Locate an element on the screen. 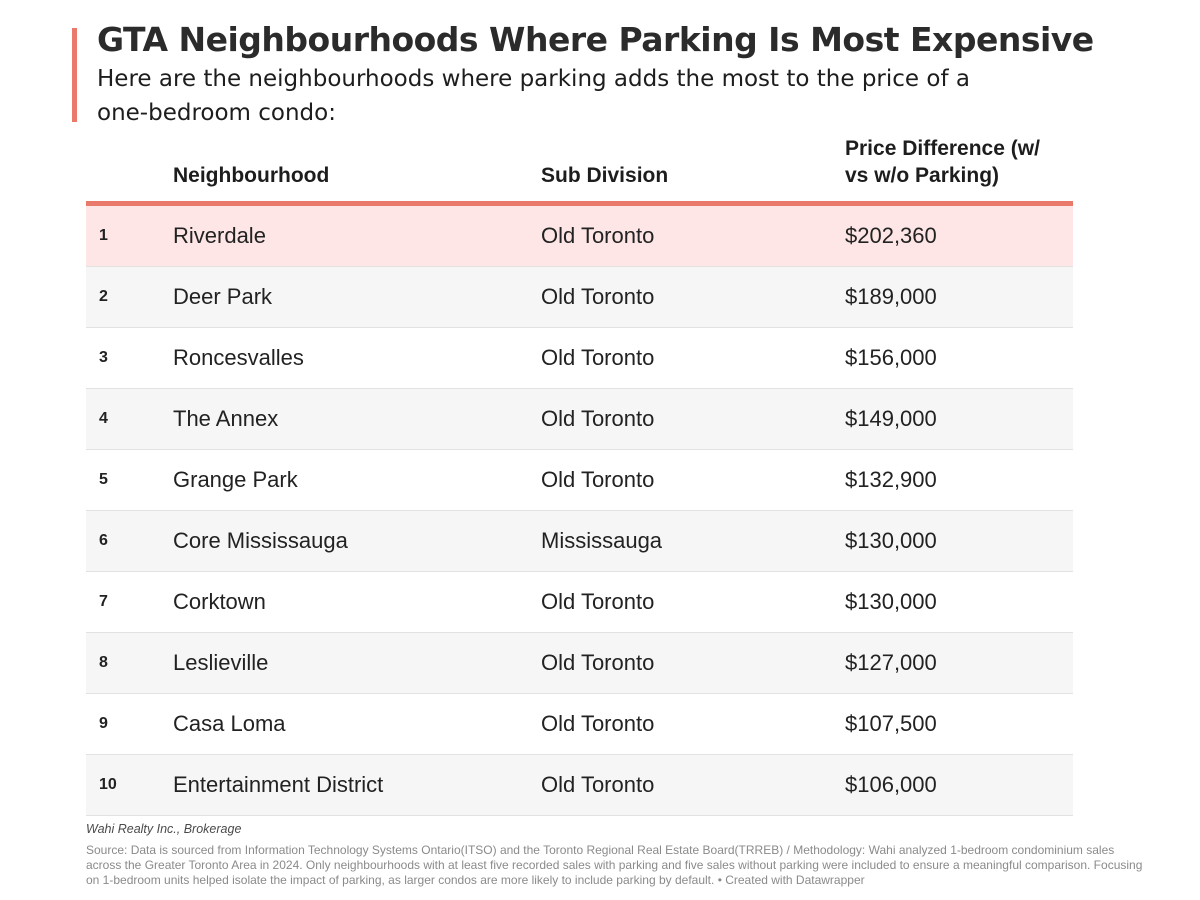 Image resolution: width=1200 pixels, height=900 pixels. row-neighbourhood: Leslieville is located at coordinates (221, 662).